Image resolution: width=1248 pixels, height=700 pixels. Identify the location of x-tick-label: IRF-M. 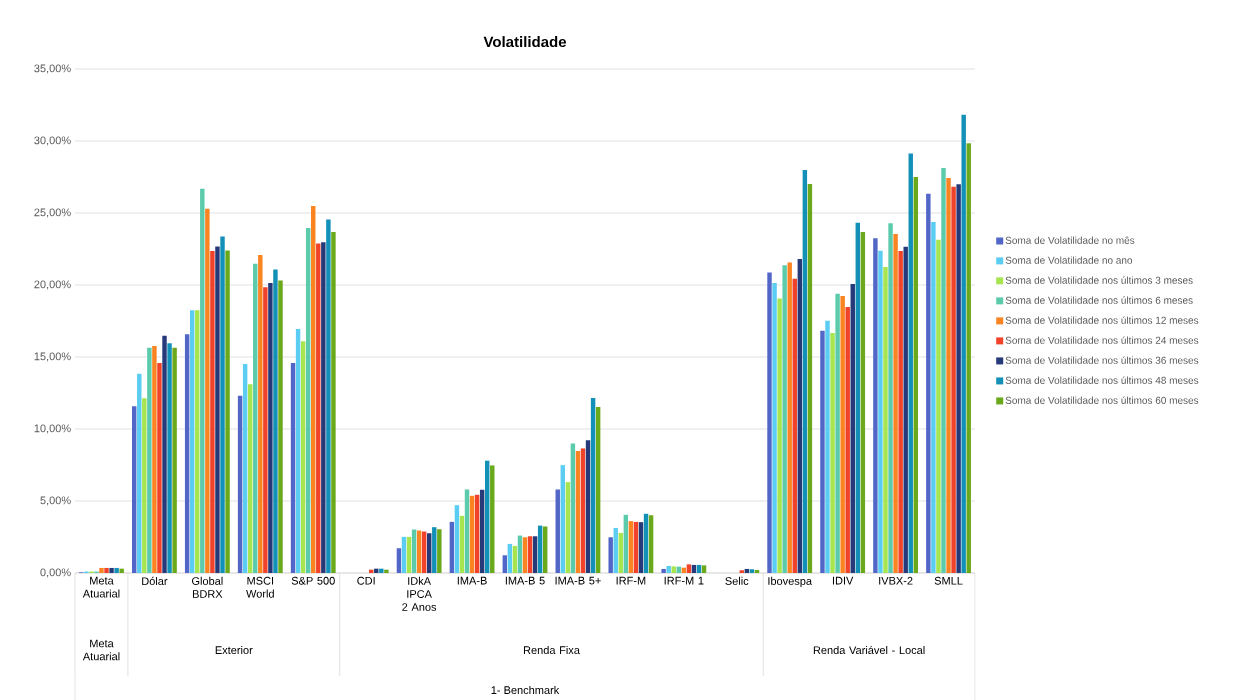
(631, 580).